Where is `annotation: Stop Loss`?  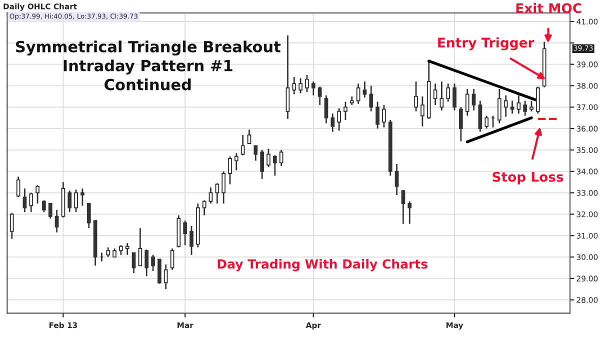
annotation: Stop Loss is located at coordinates (528, 178).